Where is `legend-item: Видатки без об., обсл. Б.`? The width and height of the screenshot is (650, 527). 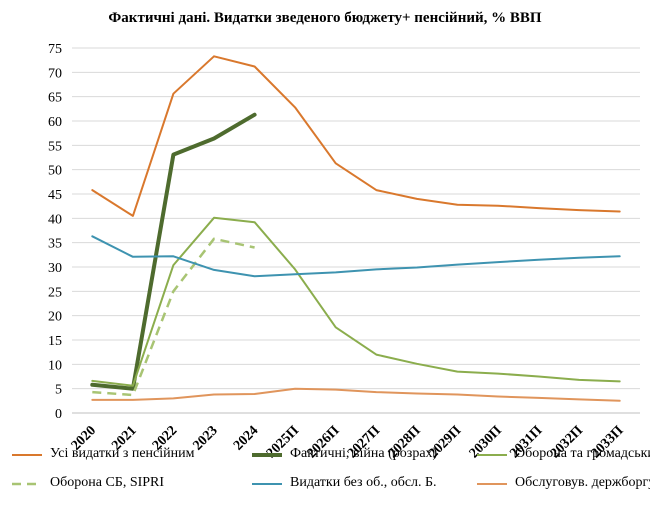 legend-item: Видатки без об., обсл. Б. is located at coordinates (343, 485).